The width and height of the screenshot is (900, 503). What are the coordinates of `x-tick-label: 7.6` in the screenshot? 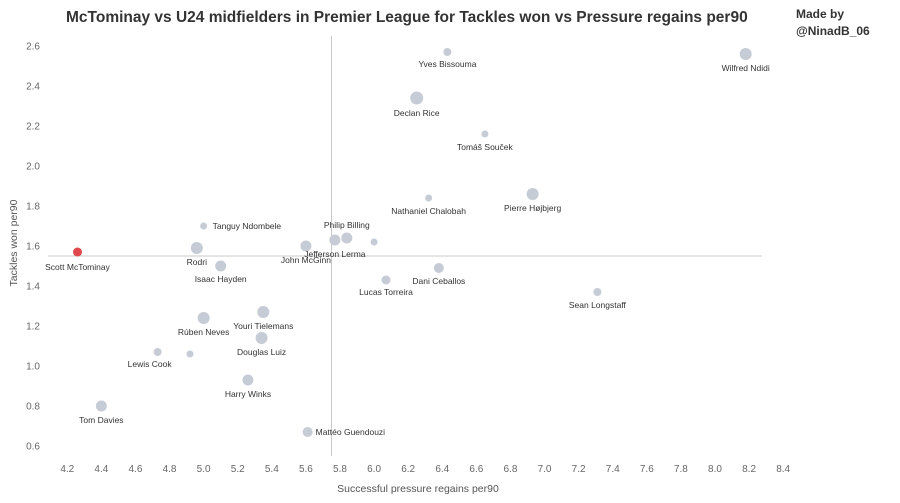 It's located at (647, 469).